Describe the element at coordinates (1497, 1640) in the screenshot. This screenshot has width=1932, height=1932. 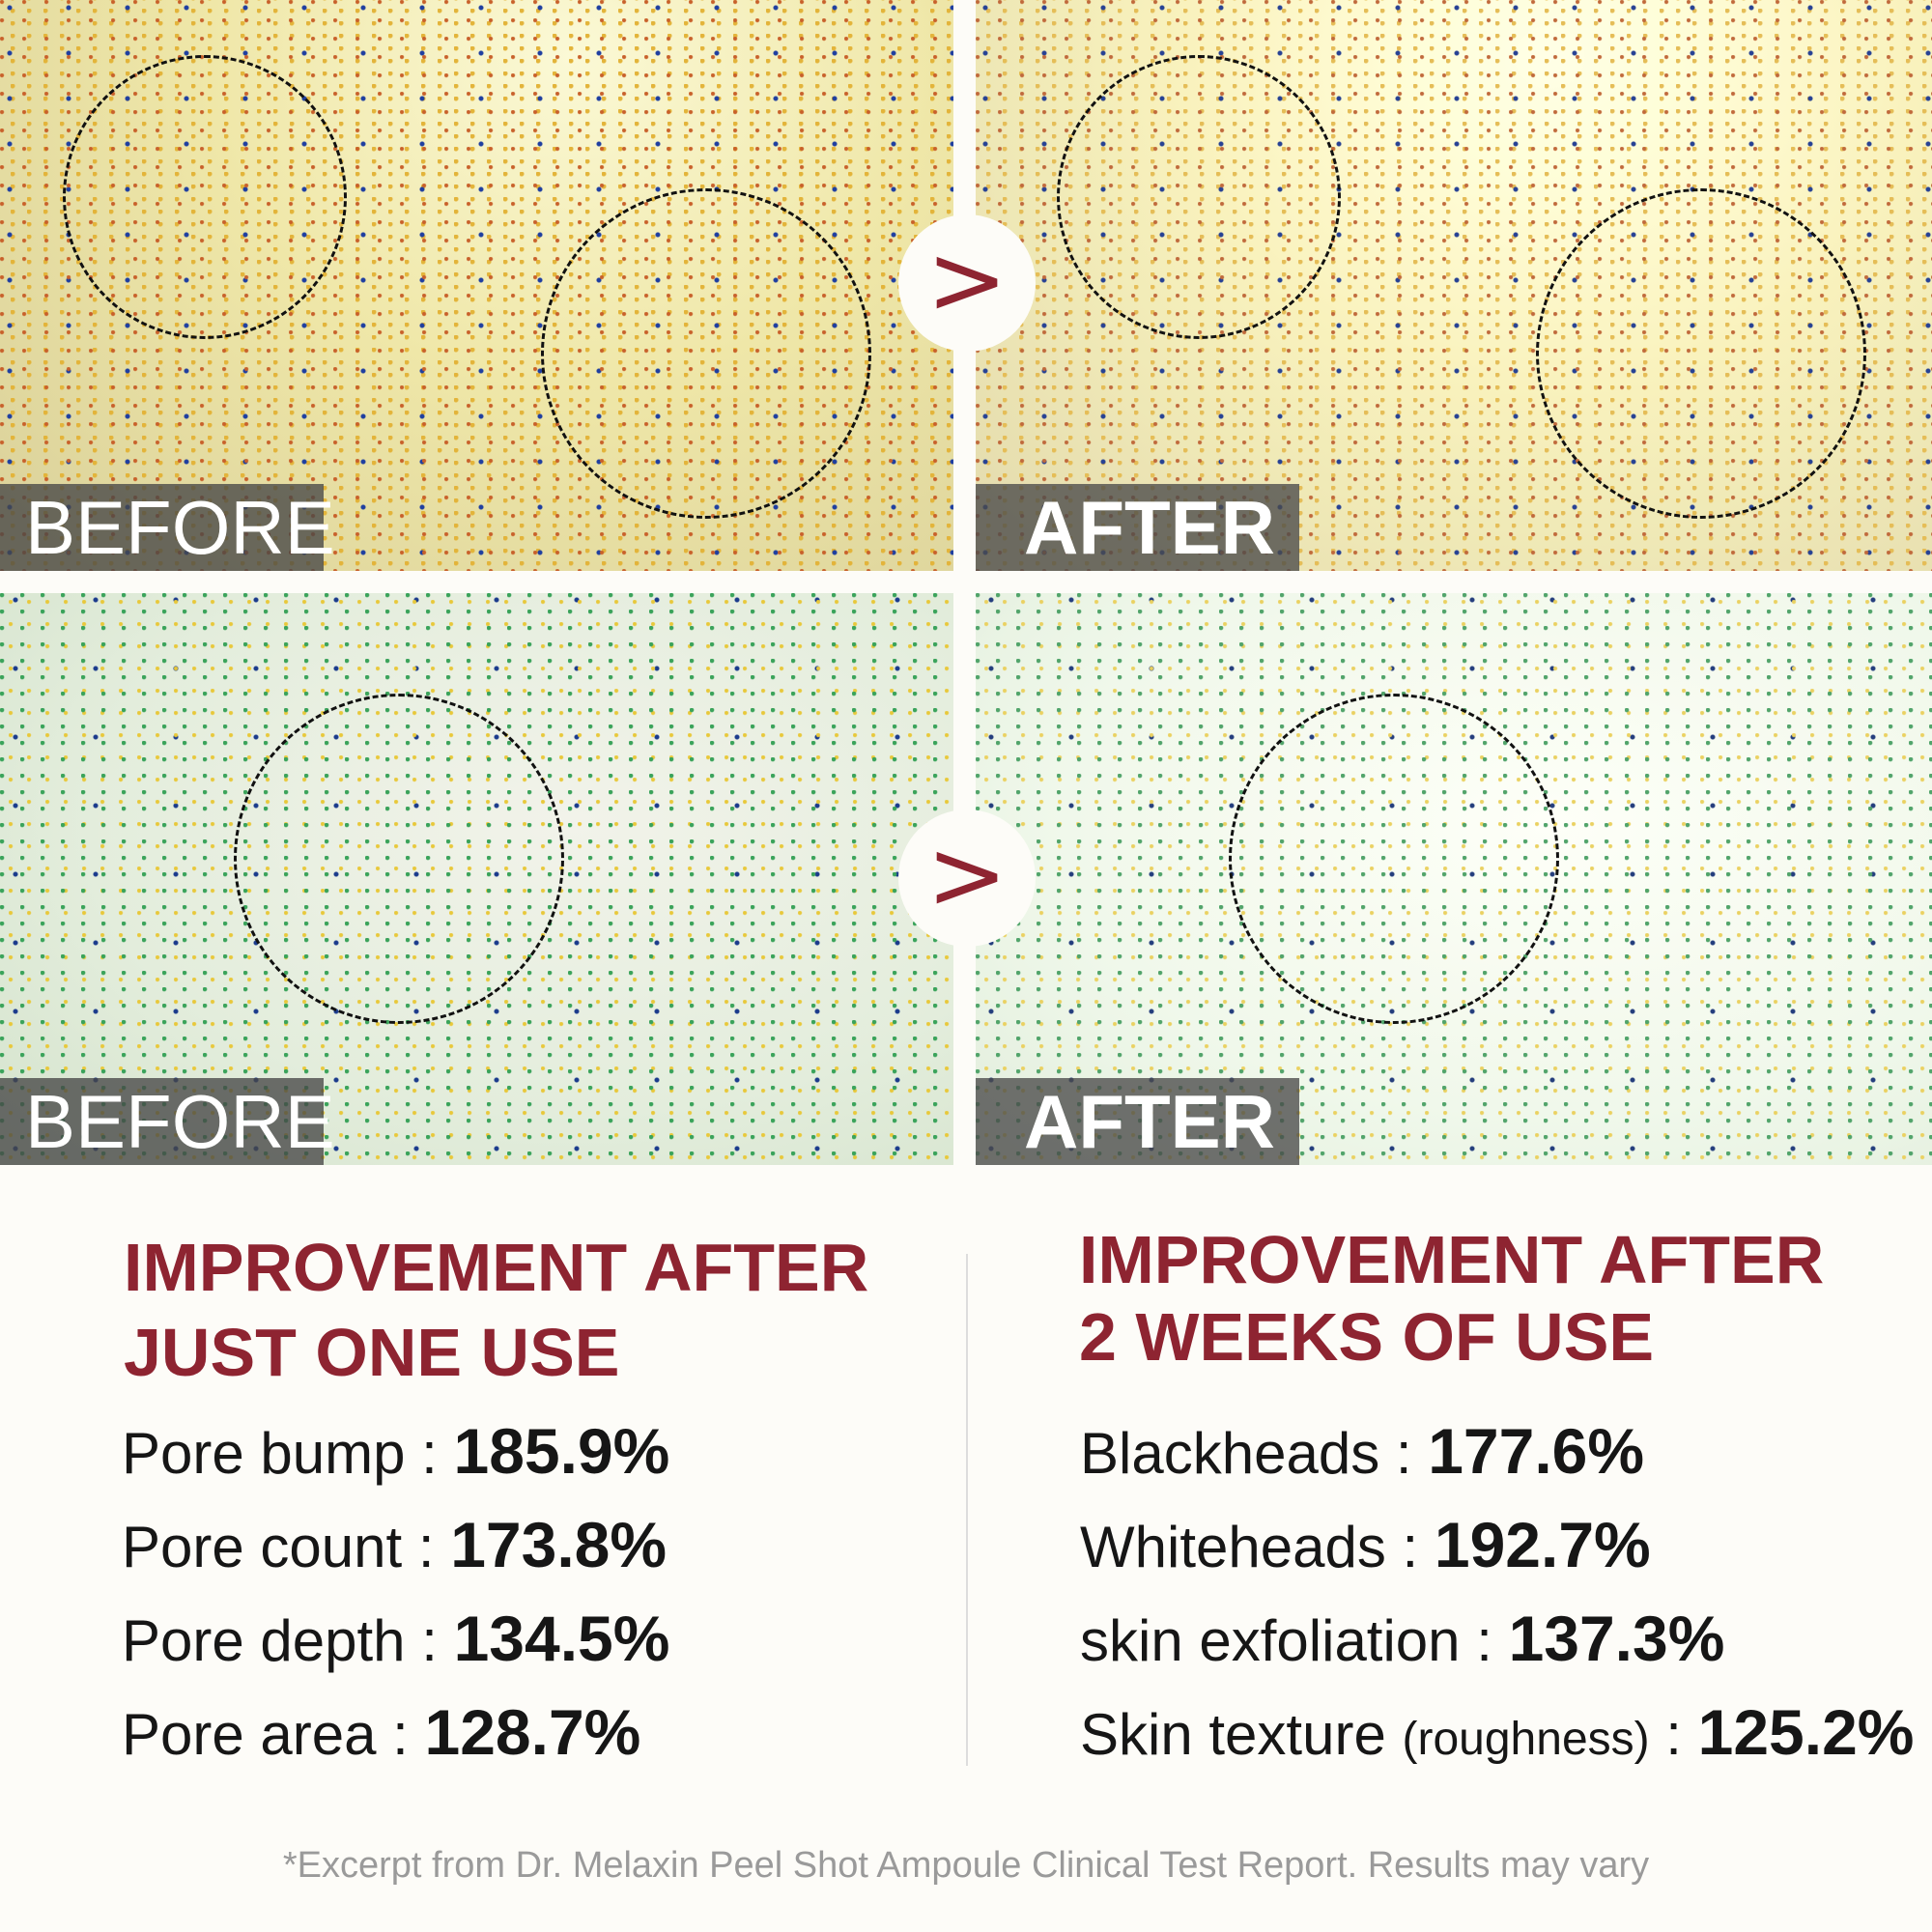
I see `stat-row: skin exfoliation : 137.3%` at that location.